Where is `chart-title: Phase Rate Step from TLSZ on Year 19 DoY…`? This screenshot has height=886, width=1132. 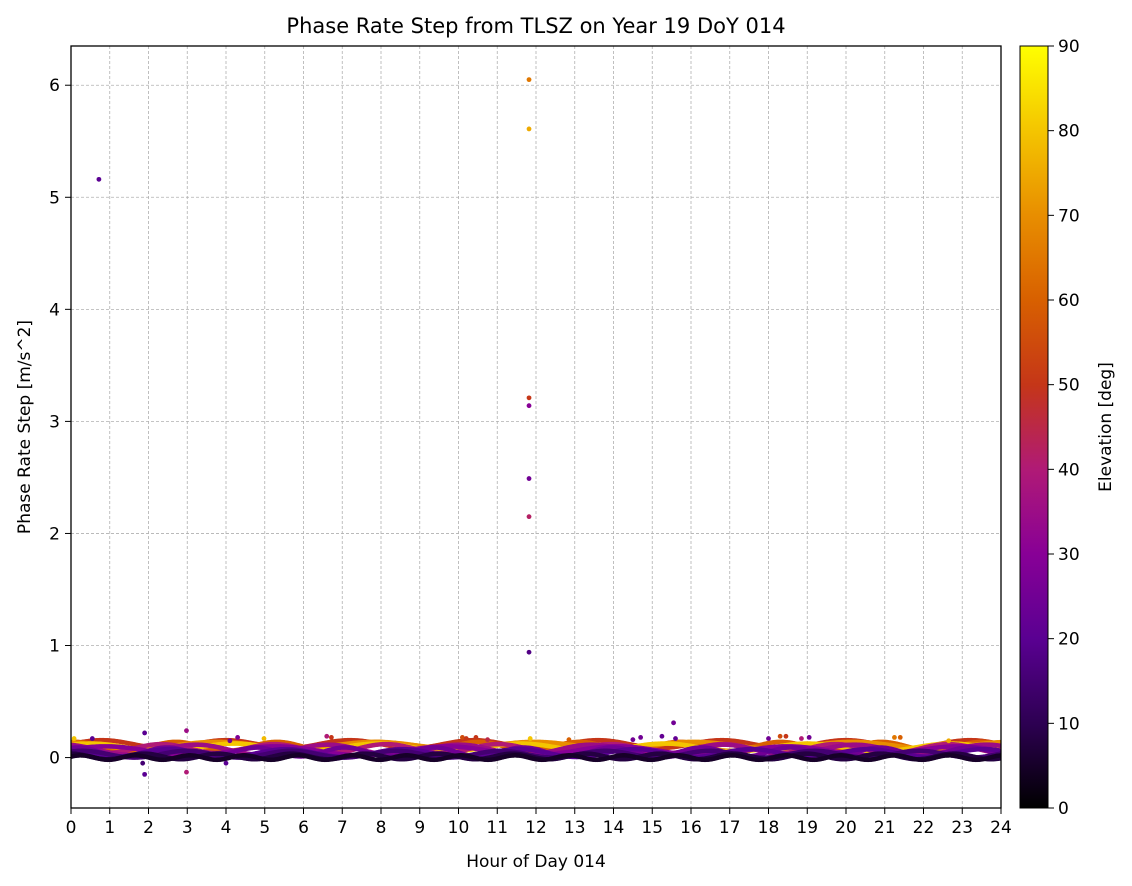
chart-title: Phase Rate Step from TLSZ on Year 19 DoY… is located at coordinates (535, 26).